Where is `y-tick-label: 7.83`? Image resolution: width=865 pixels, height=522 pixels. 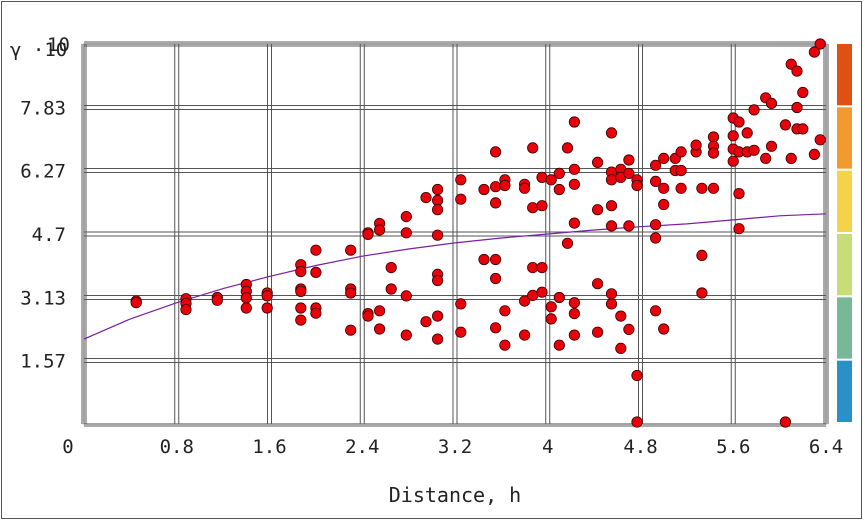 y-tick-label: 7.83 is located at coordinates (43, 108).